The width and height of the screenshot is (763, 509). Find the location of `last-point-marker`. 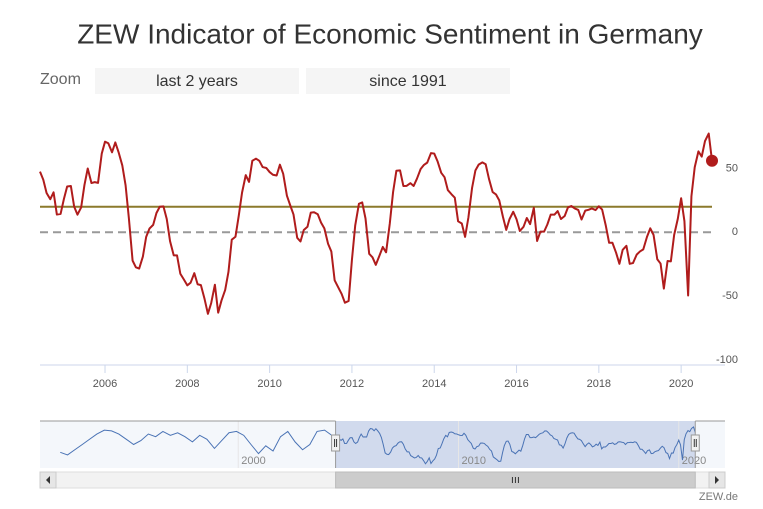

last-point-marker is located at coordinates (712, 160).